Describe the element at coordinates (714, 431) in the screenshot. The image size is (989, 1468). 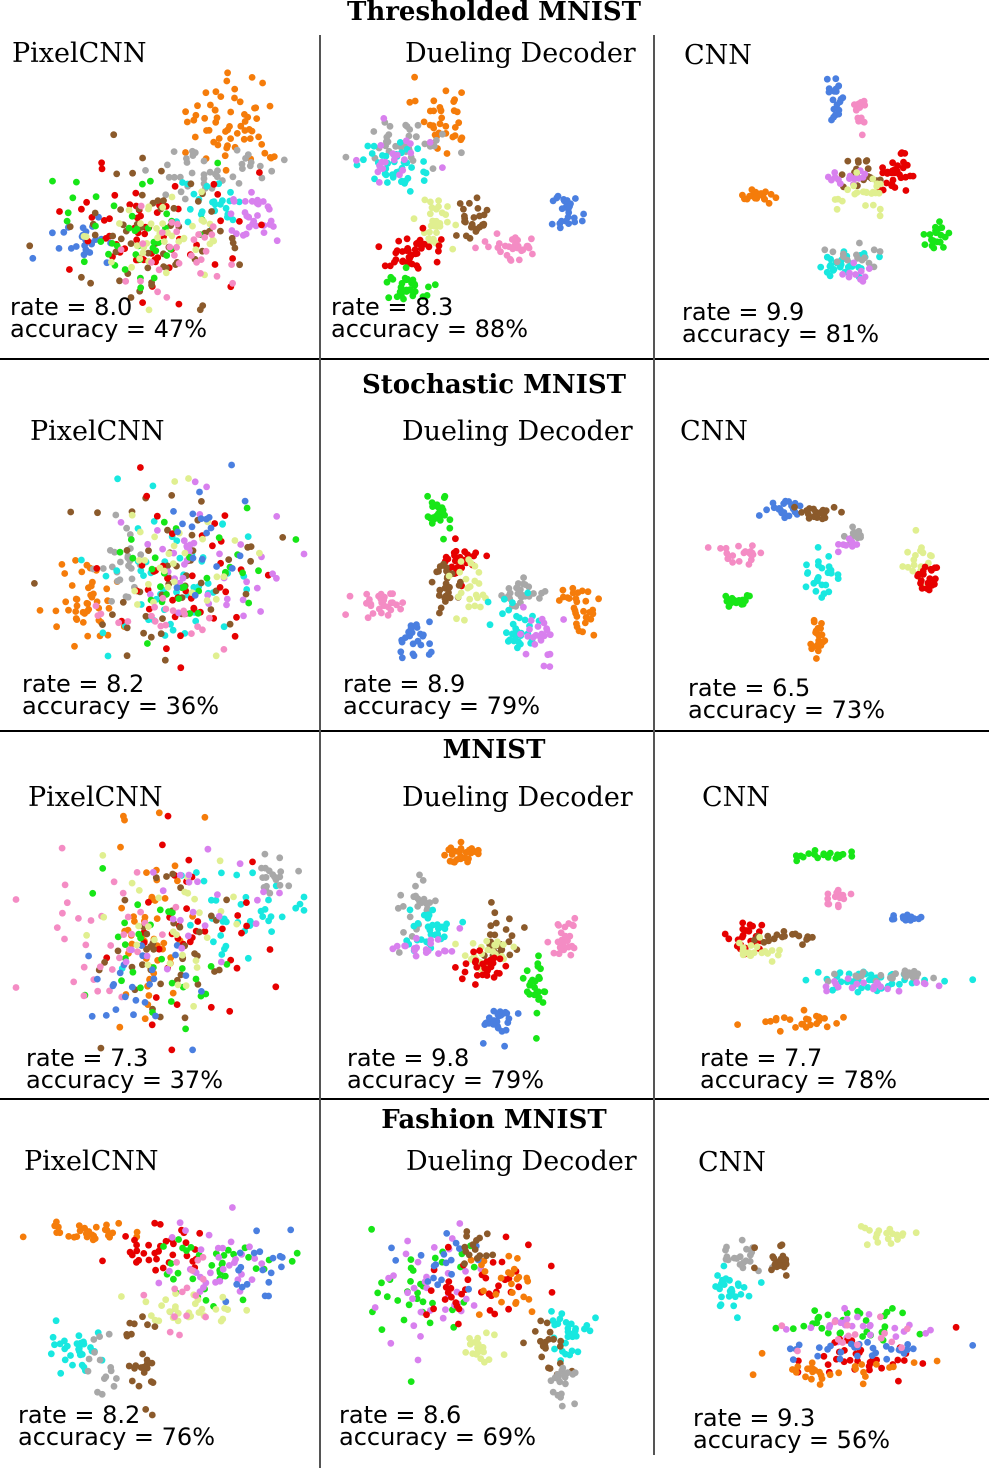
I see `panel-label-cnn: CNN` at that location.